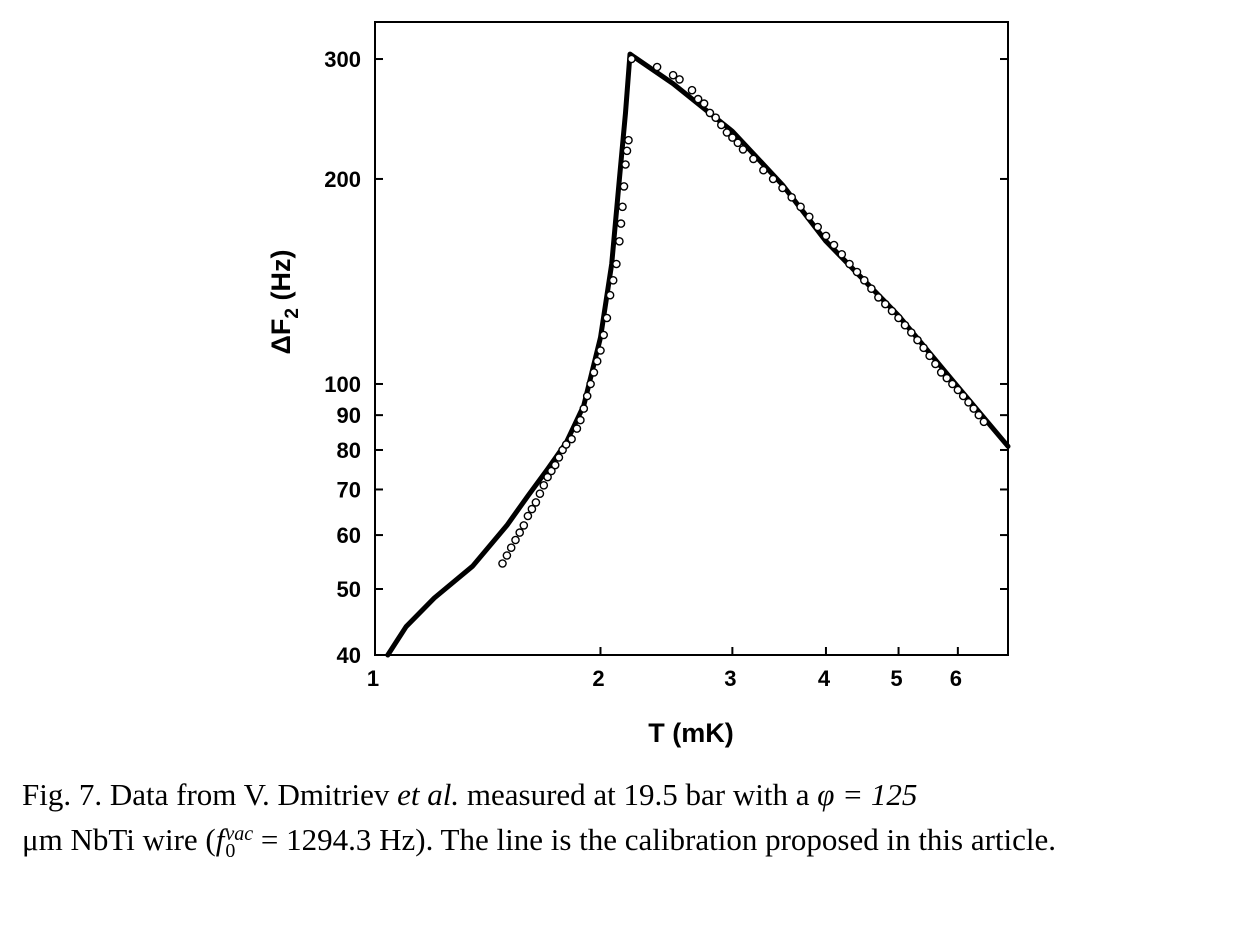 This screenshot has width=1244, height=927. I want to click on y-axis-label-main: ΔF, so click(281, 337).